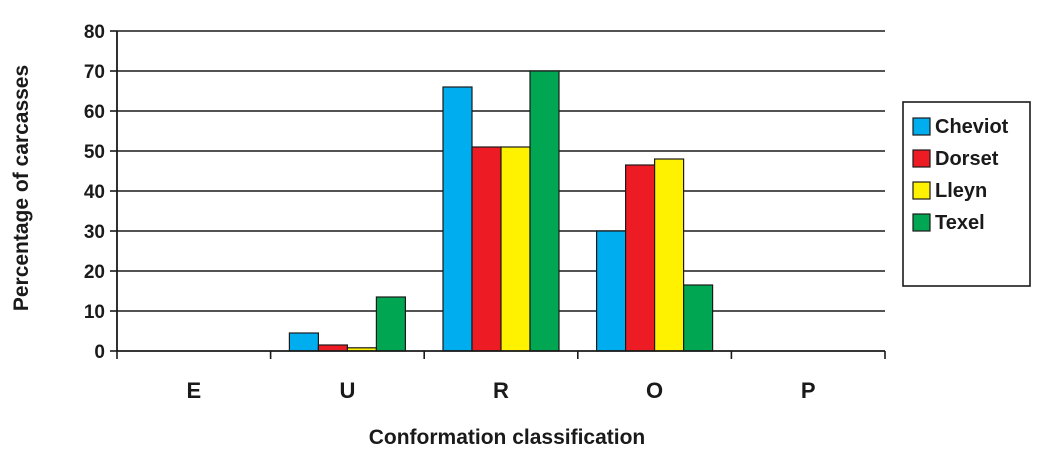 This screenshot has height=453, width=1049. What do you see at coordinates (698, 318) in the screenshot?
I see `bar-texel-o` at bounding box center [698, 318].